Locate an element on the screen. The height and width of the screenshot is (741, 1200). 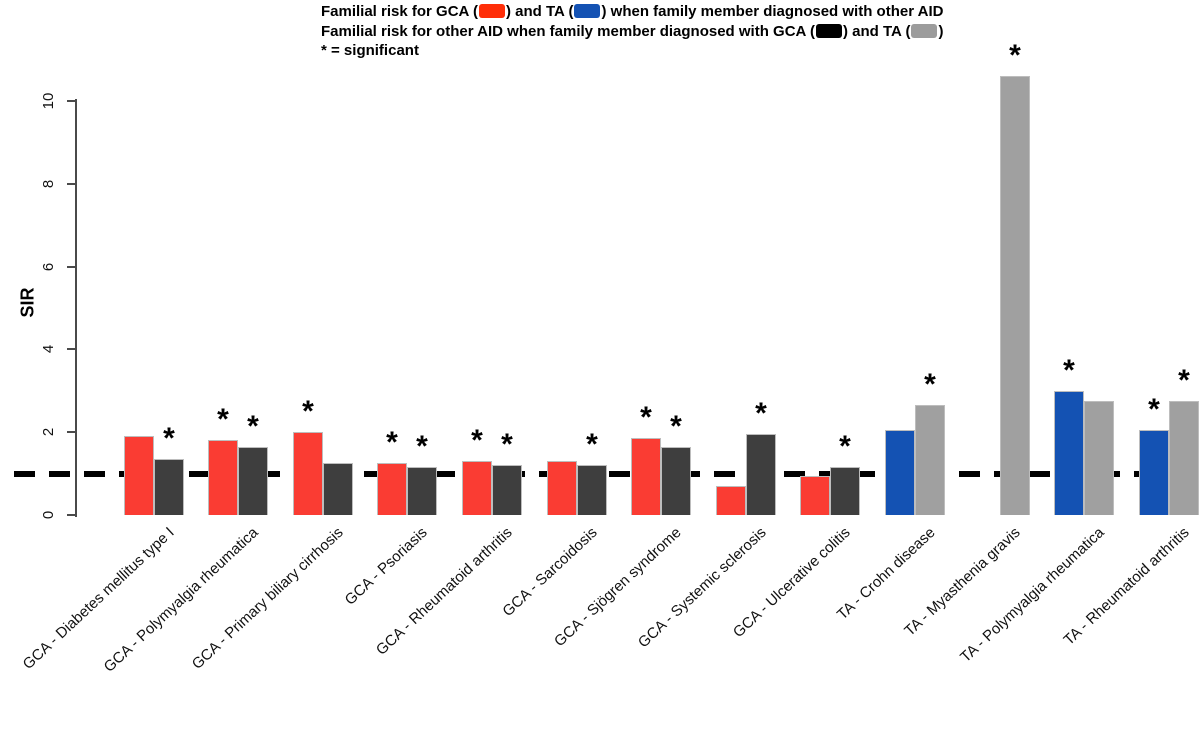
legend-line1-mid: ) and TA ( is located at coordinates (539, 11).